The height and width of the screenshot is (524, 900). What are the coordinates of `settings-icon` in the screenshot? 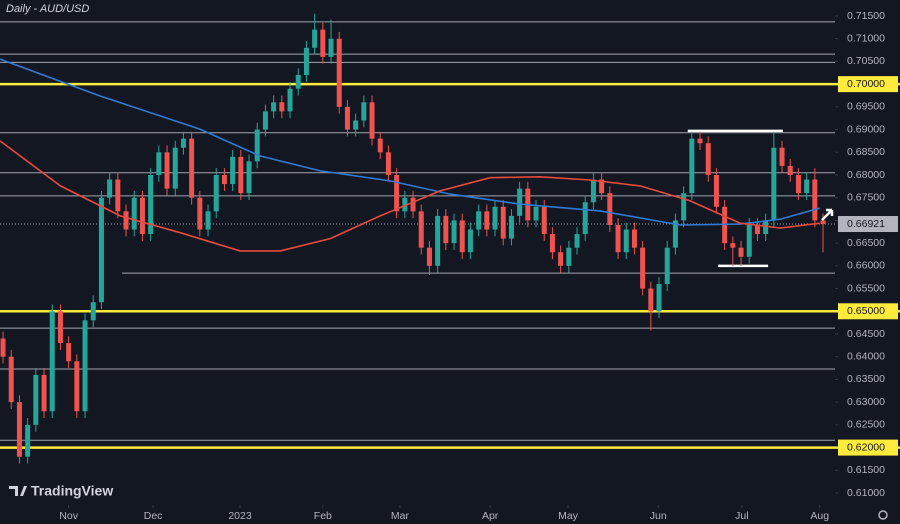 It's located at (883, 515).